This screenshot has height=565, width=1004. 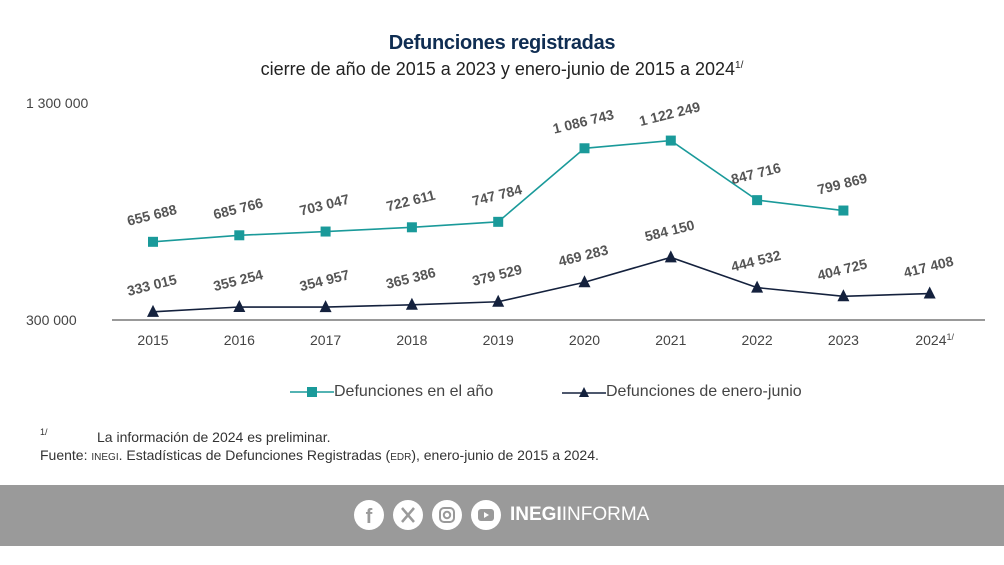 I want to click on data-label: 365 386, so click(x=410, y=278).